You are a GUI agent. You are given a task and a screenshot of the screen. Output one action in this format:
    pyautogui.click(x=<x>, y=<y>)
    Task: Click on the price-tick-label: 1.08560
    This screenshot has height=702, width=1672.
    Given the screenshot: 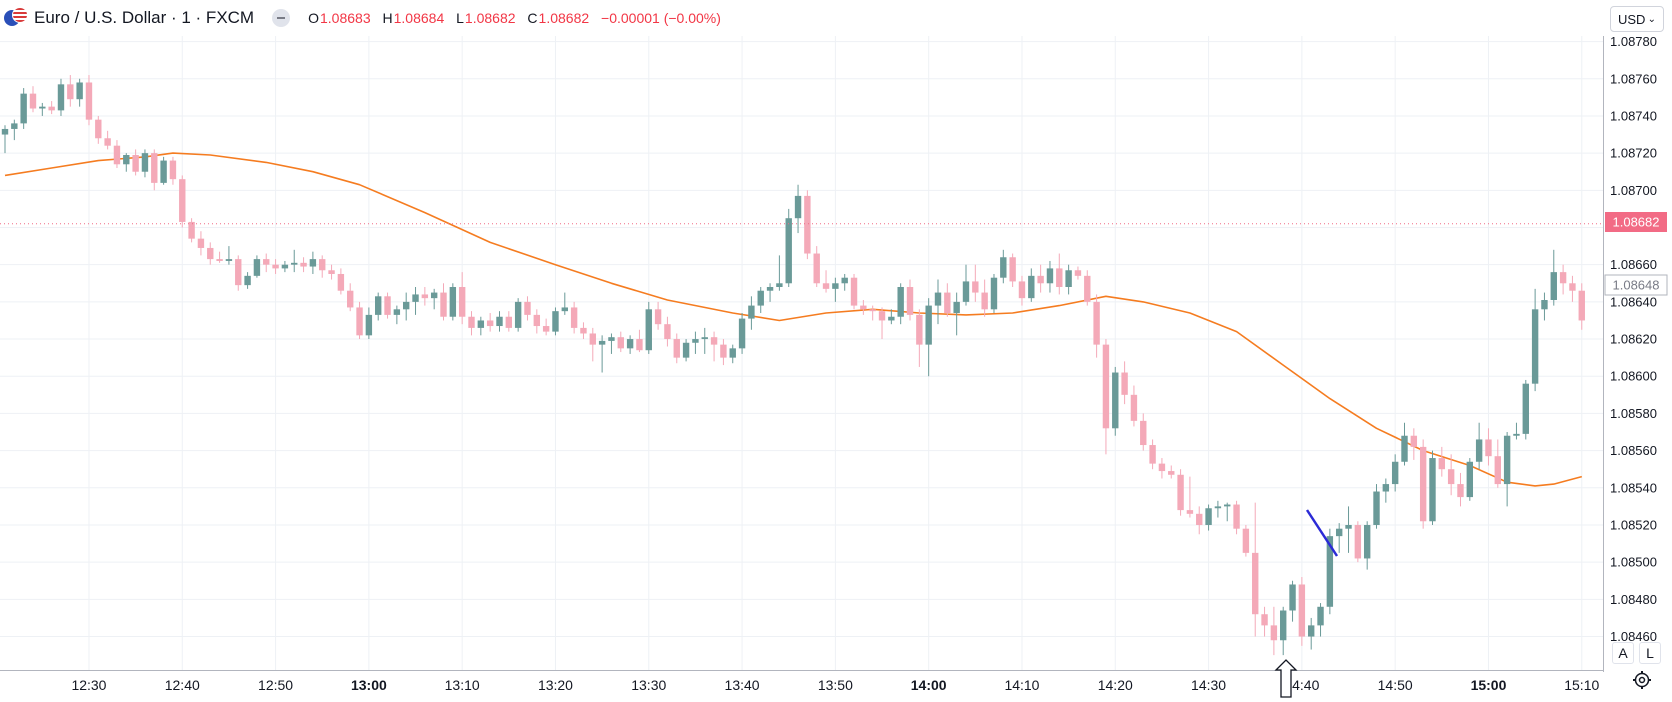 What is the action you would take?
    pyautogui.click(x=1633, y=450)
    